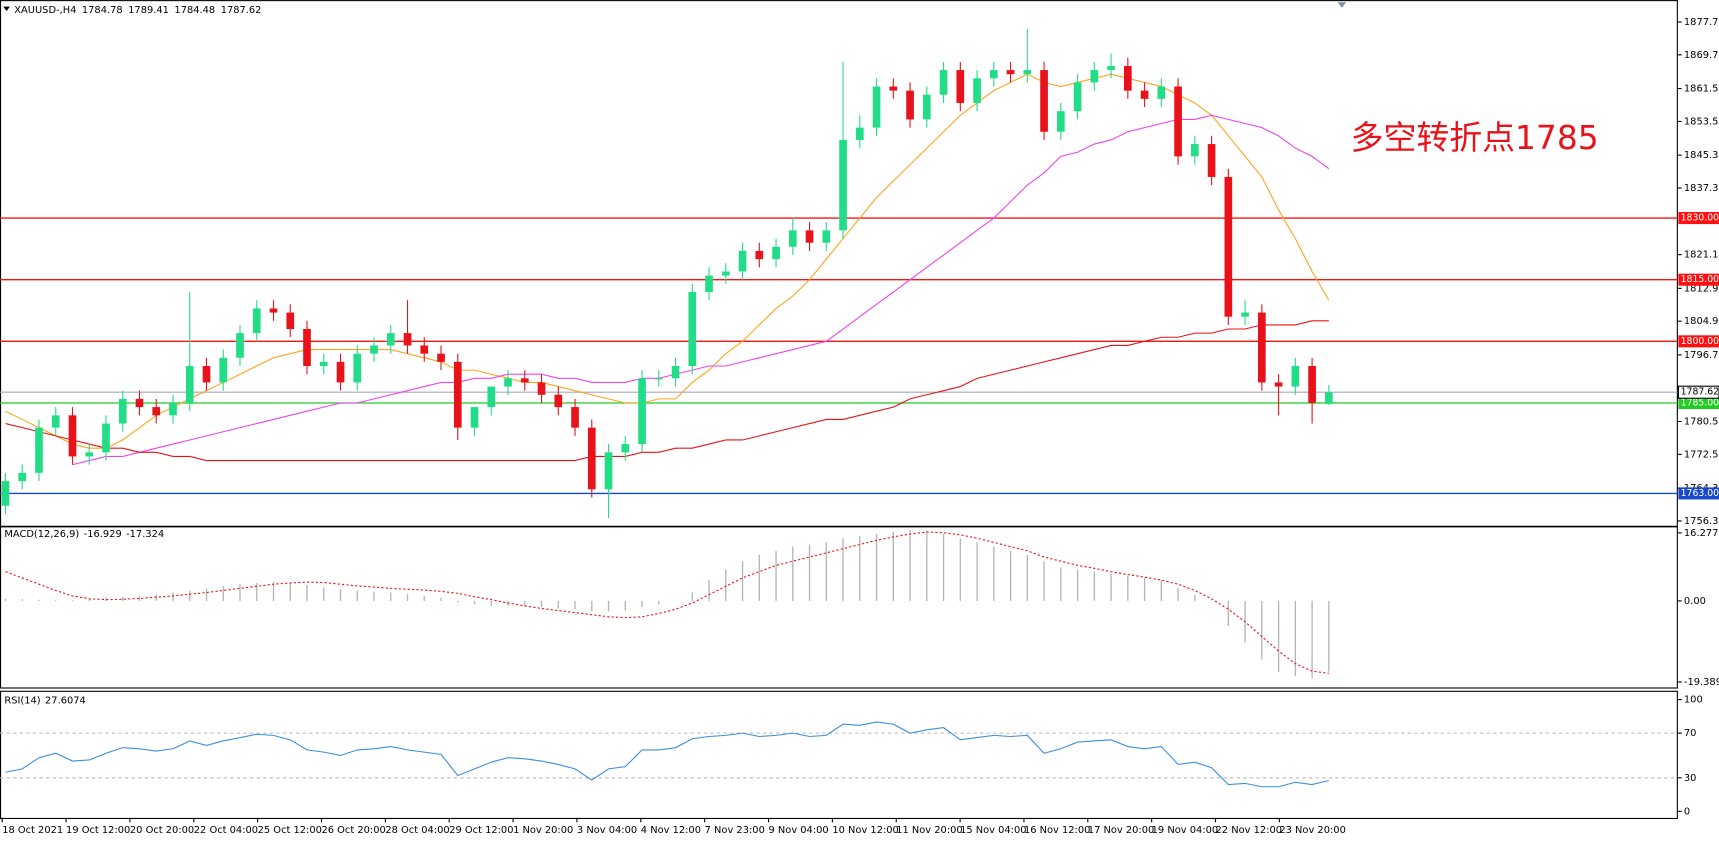 Image resolution: width=1719 pixels, height=841 pixels. Describe the element at coordinates (1475, 137) in the screenshot. I see `annotation: 多空转折点1785` at that location.